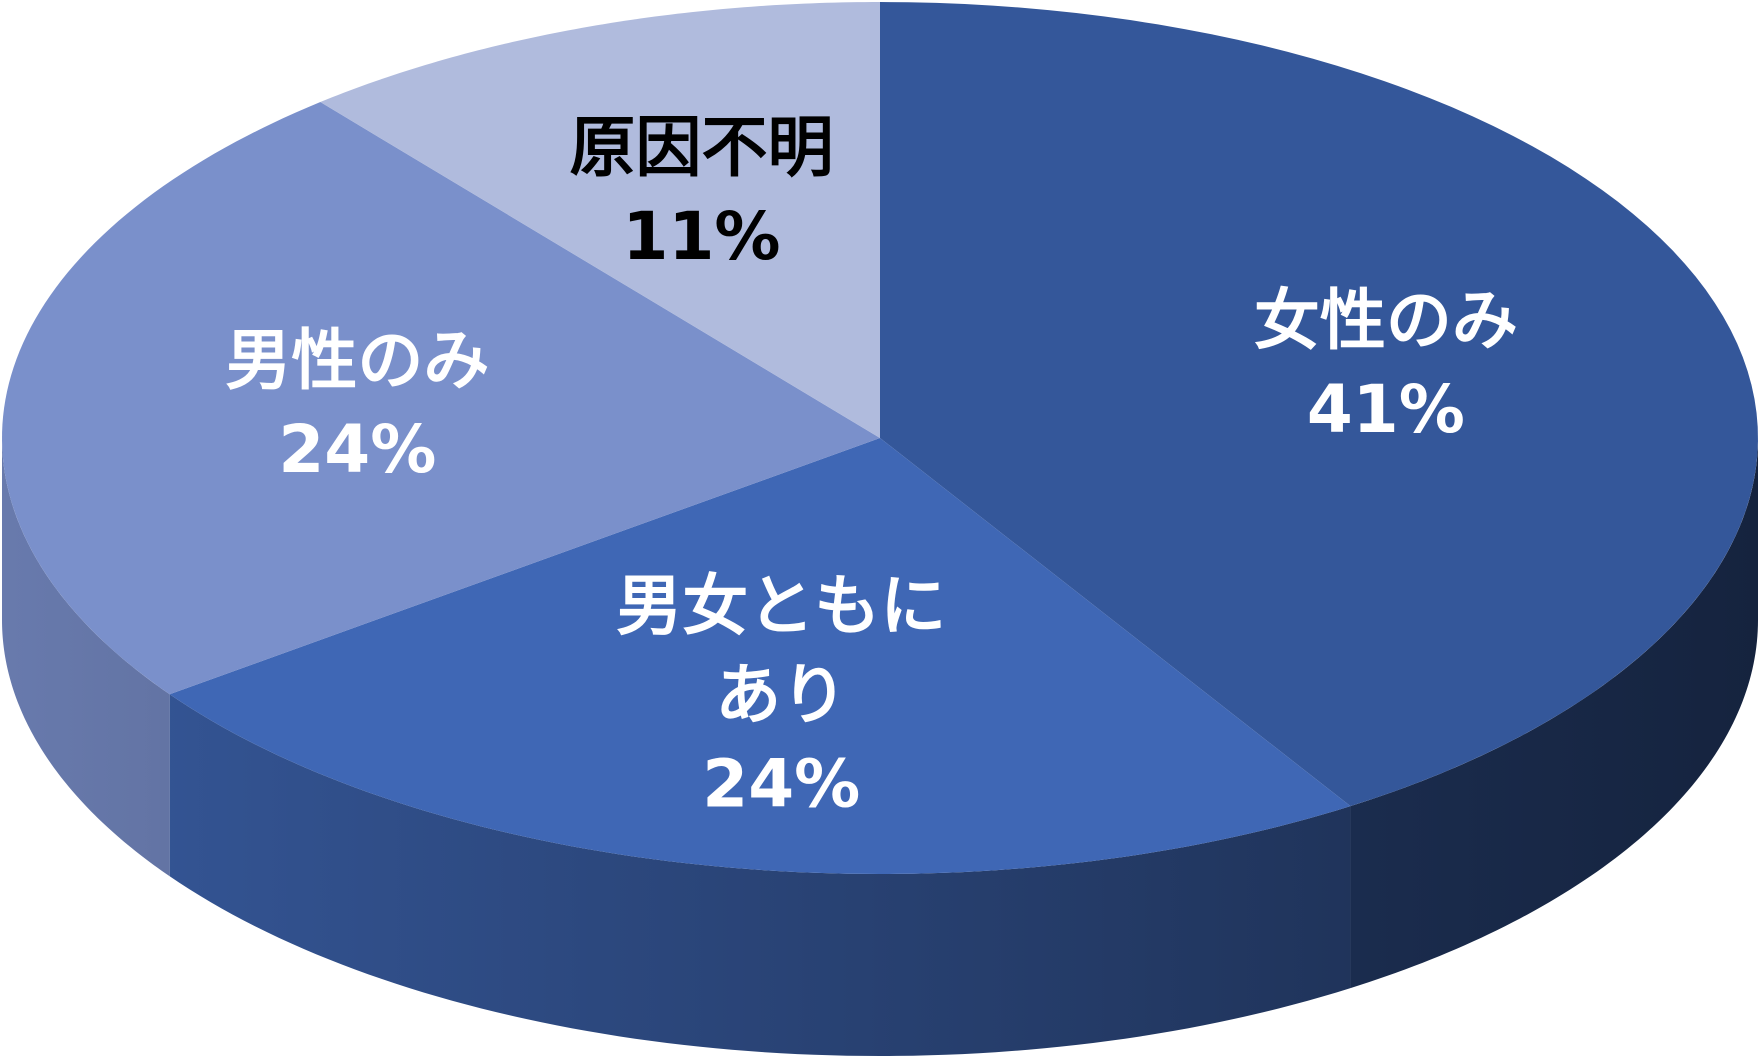 This screenshot has height=1064, width=1761. What do you see at coordinates (702, 192) in the screenshot?
I see `slice-label: 原因不明 11%` at bounding box center [702, 192].